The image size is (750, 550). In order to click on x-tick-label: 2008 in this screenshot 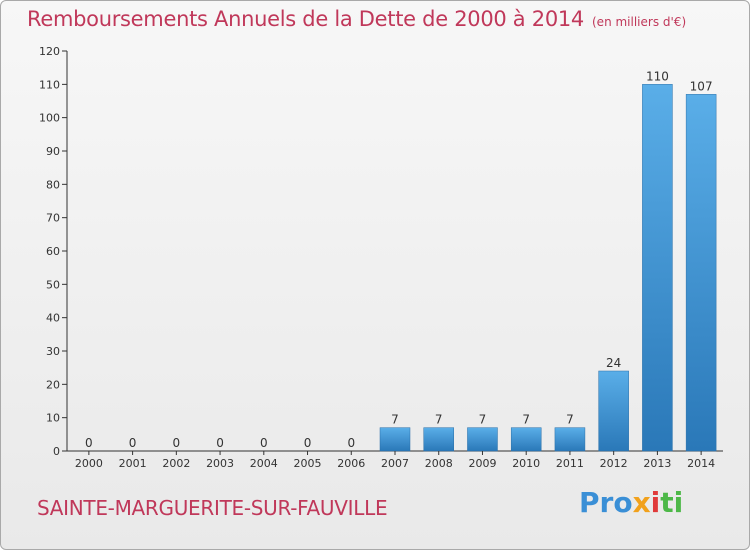, I will do `click(439, 463)`.